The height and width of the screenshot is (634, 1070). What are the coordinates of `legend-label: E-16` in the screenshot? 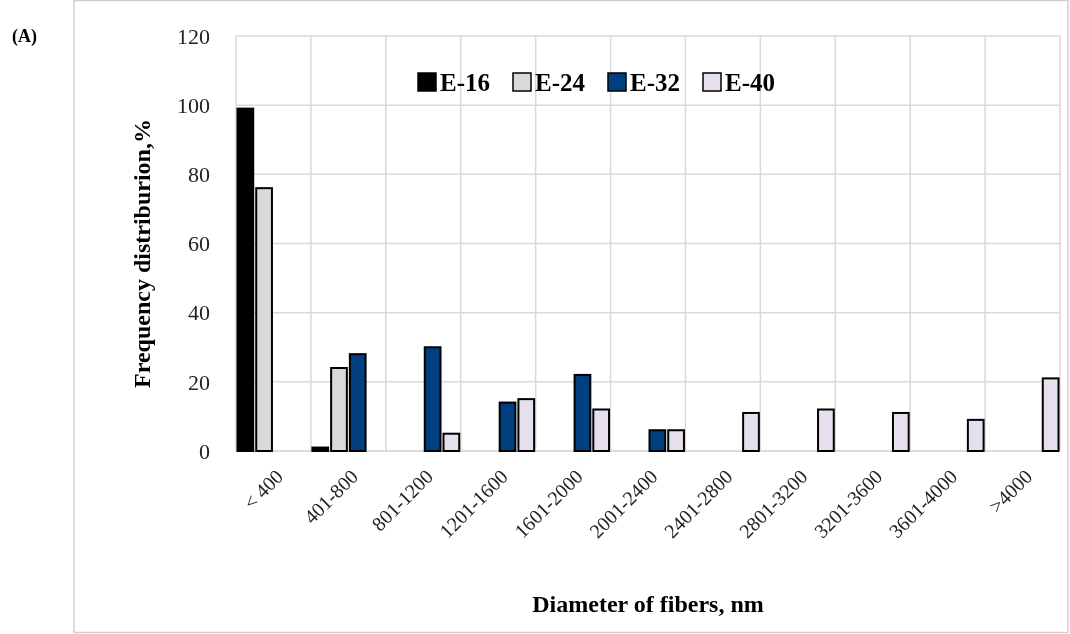 It's located at (465, 82).